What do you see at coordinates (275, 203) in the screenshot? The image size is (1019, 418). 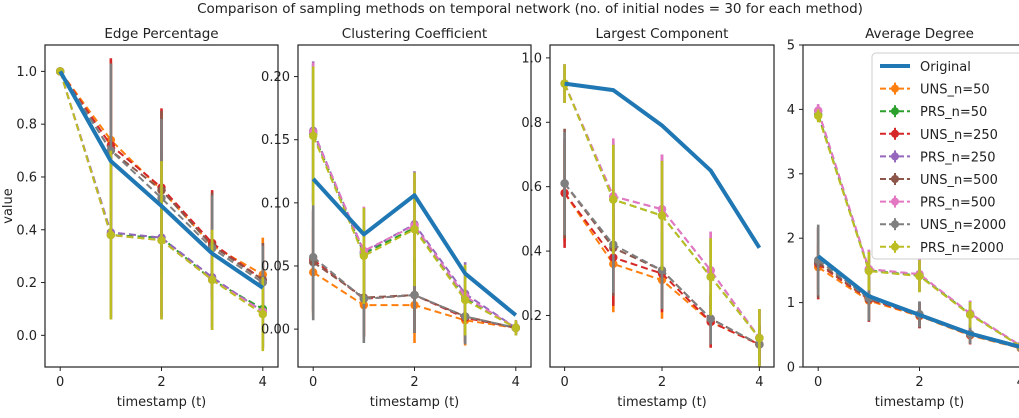 I see `y-tick-label: 0.10` at bounding box center [275, 203].